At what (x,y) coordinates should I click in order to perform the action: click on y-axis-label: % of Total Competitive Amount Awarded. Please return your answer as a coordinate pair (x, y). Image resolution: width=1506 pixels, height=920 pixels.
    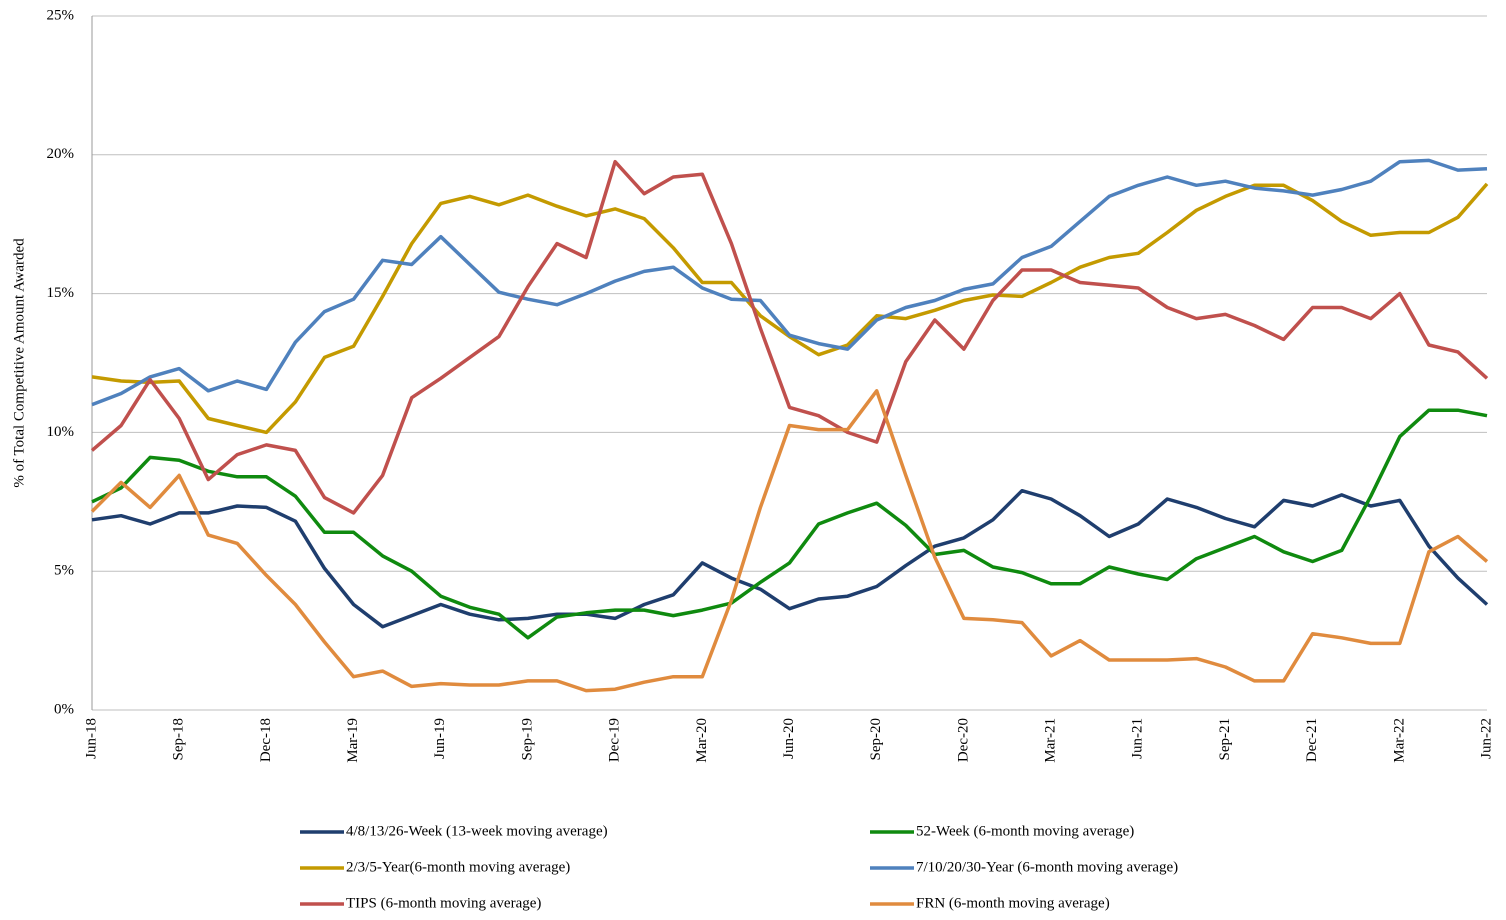
    Looking at the image, I should click on (19, 363).